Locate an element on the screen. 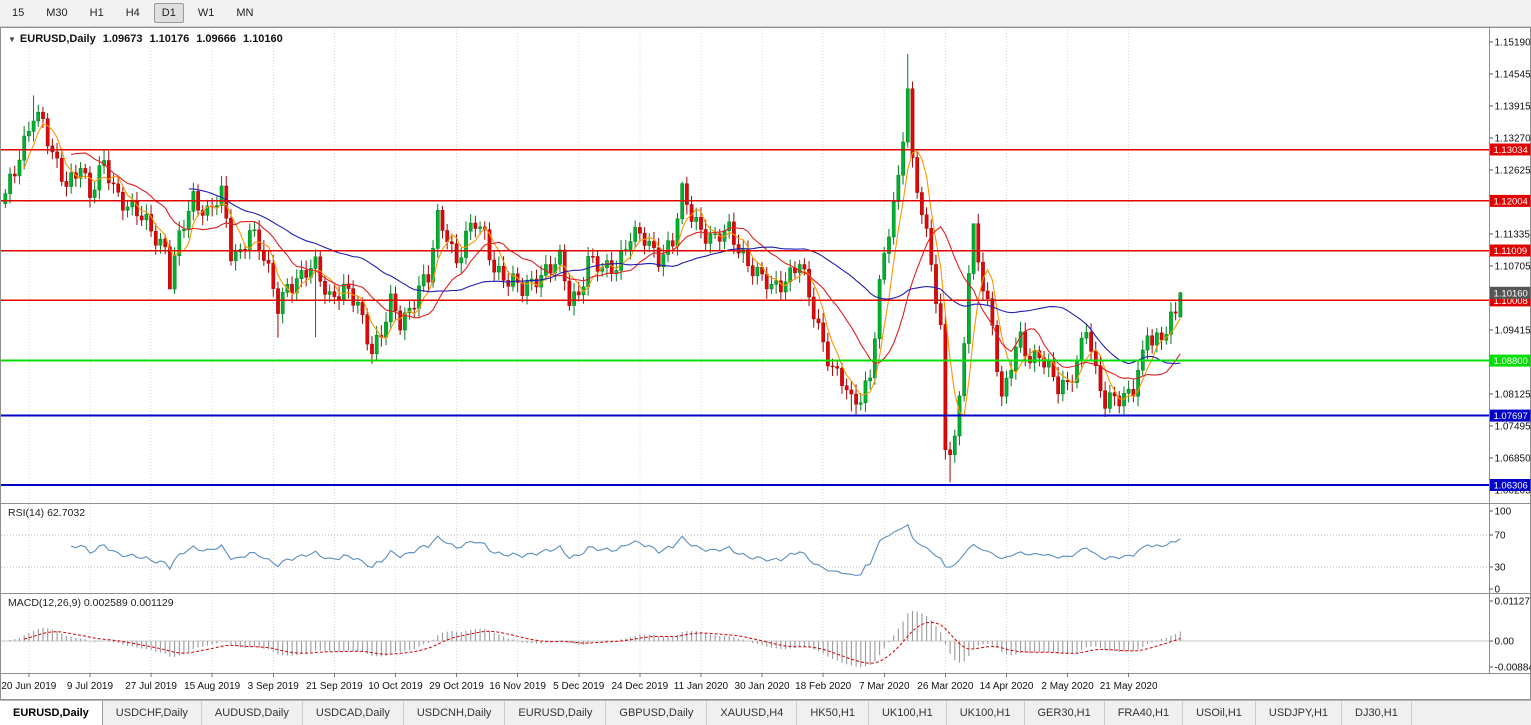 Image resolution: width=1531 pixels, height=725 pixels. svg-text: 1.11335 is located at coordinates (1513, 235).